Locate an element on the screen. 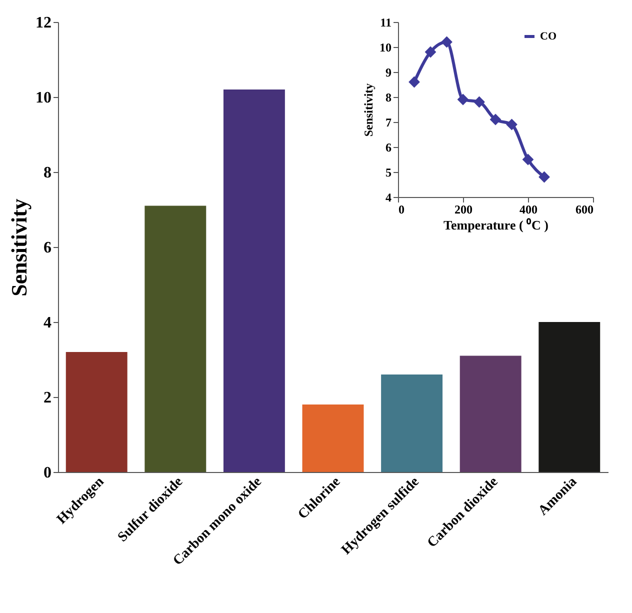 This screenshot has width=632, height=613. y-tick-label: 9 is located at coordinates (389, 73).